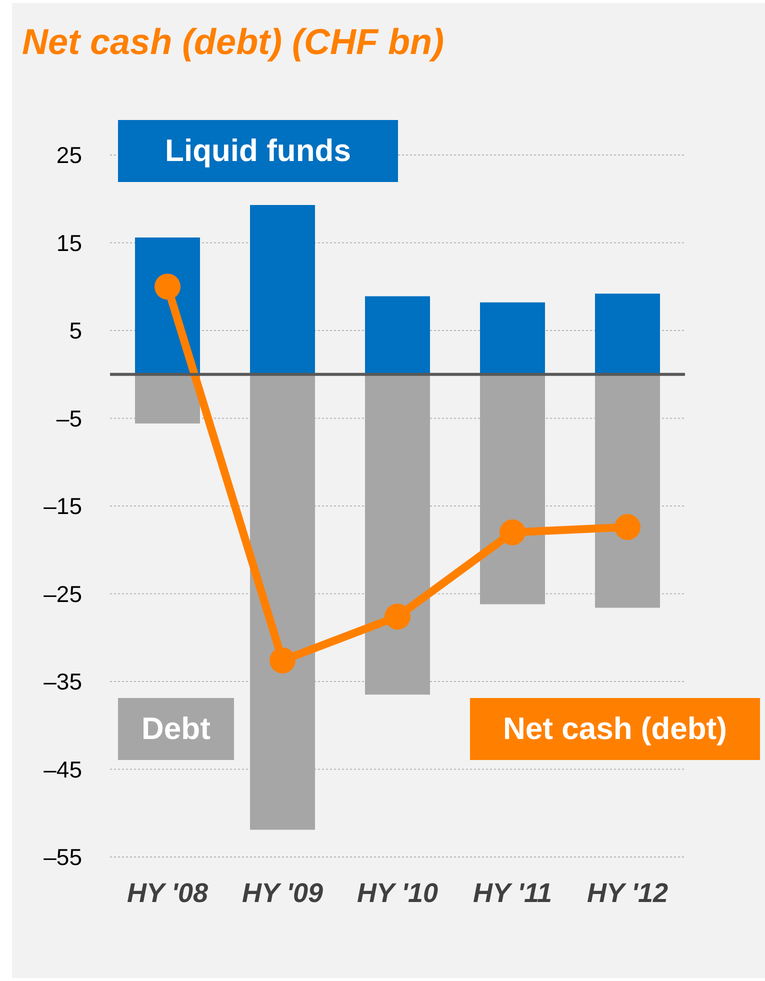 The width and height of the screenshot is (765, 981). I want to click on y-tick-label: –5, so click(69, 418).